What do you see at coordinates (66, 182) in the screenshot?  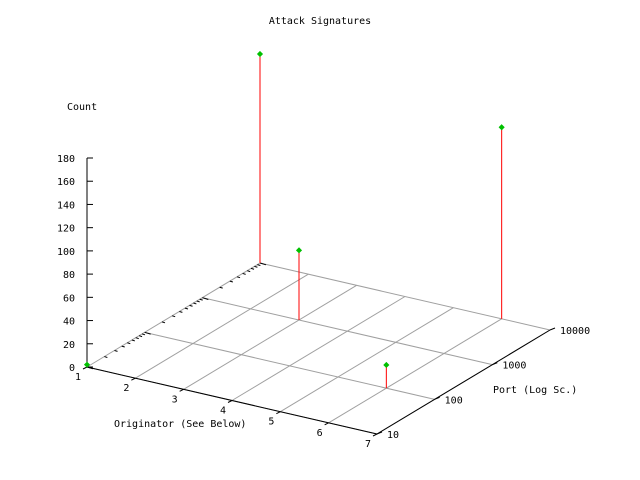 I see `z-tick-label: 160` at bounding box center [66, 182].